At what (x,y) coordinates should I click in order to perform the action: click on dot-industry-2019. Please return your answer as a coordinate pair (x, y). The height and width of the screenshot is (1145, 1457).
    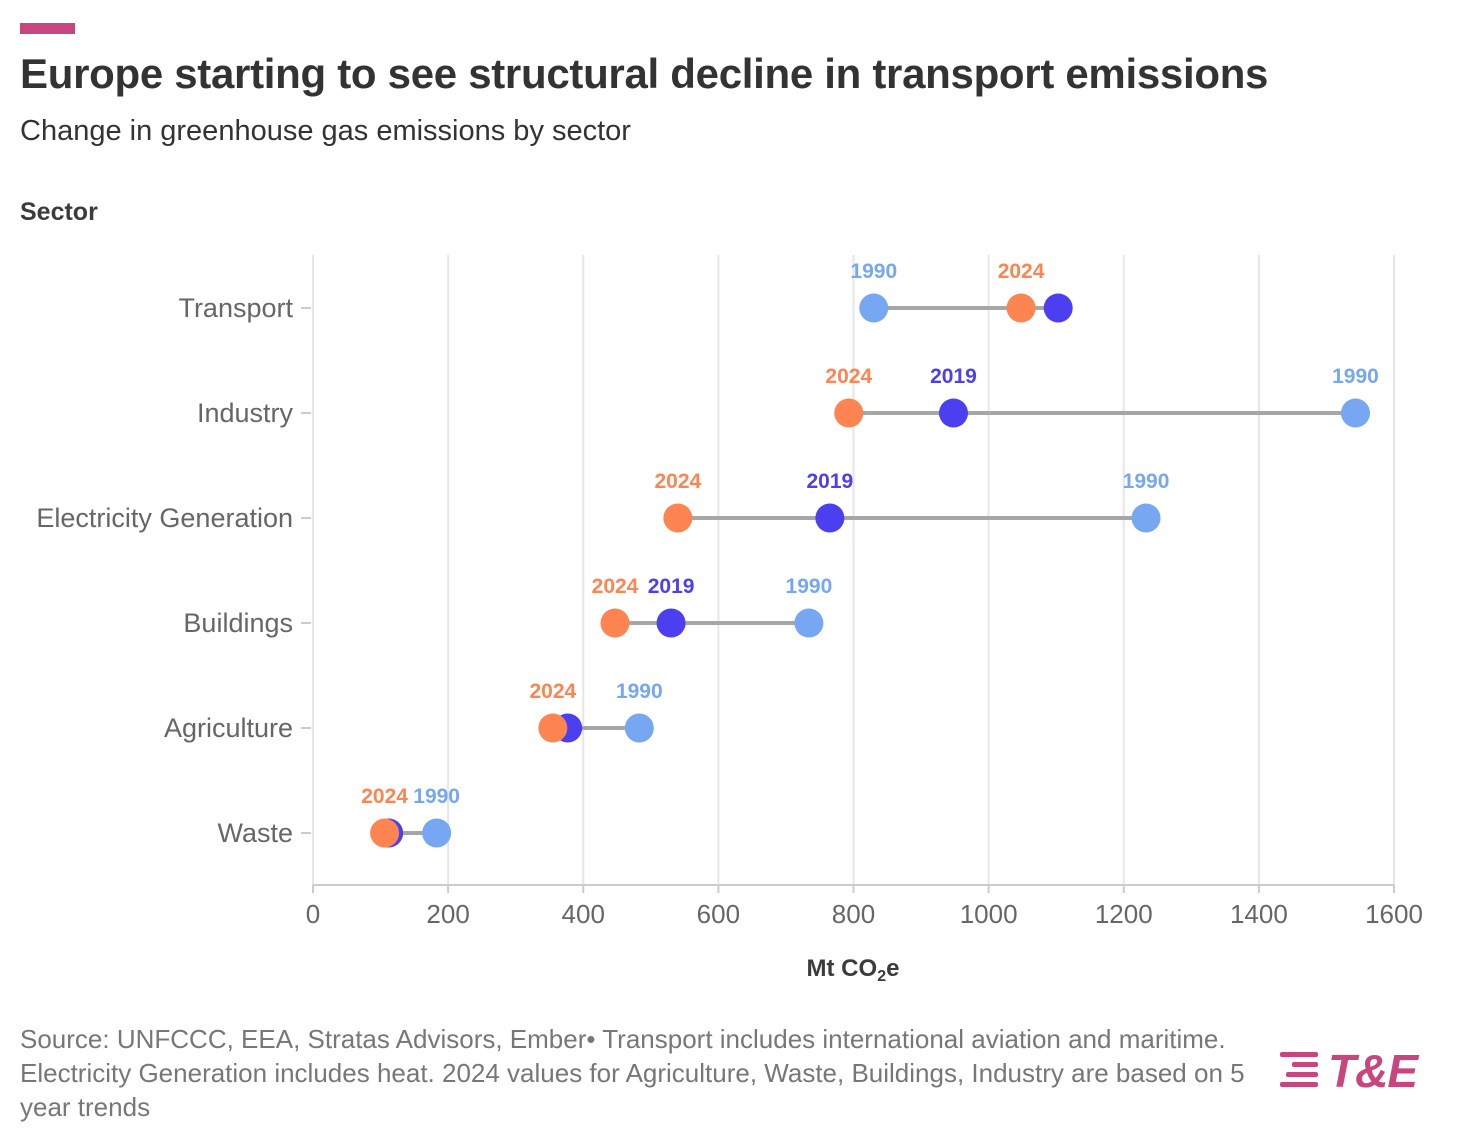
    Looking at the image, I should click on (953, 413).